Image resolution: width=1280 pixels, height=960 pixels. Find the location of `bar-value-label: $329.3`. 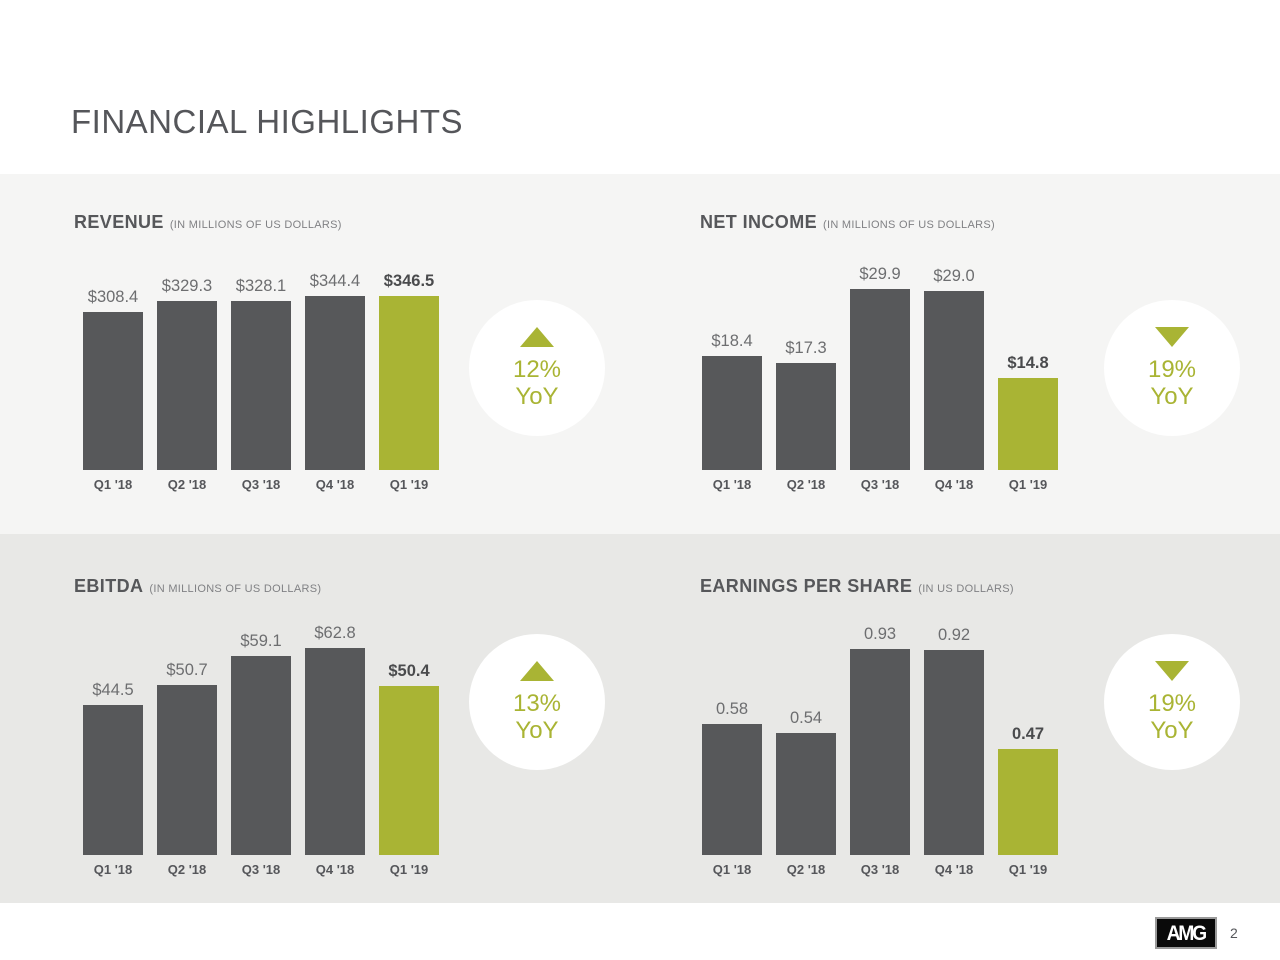

bar-value-label: $329.3 is located at coordinates (187, 286).